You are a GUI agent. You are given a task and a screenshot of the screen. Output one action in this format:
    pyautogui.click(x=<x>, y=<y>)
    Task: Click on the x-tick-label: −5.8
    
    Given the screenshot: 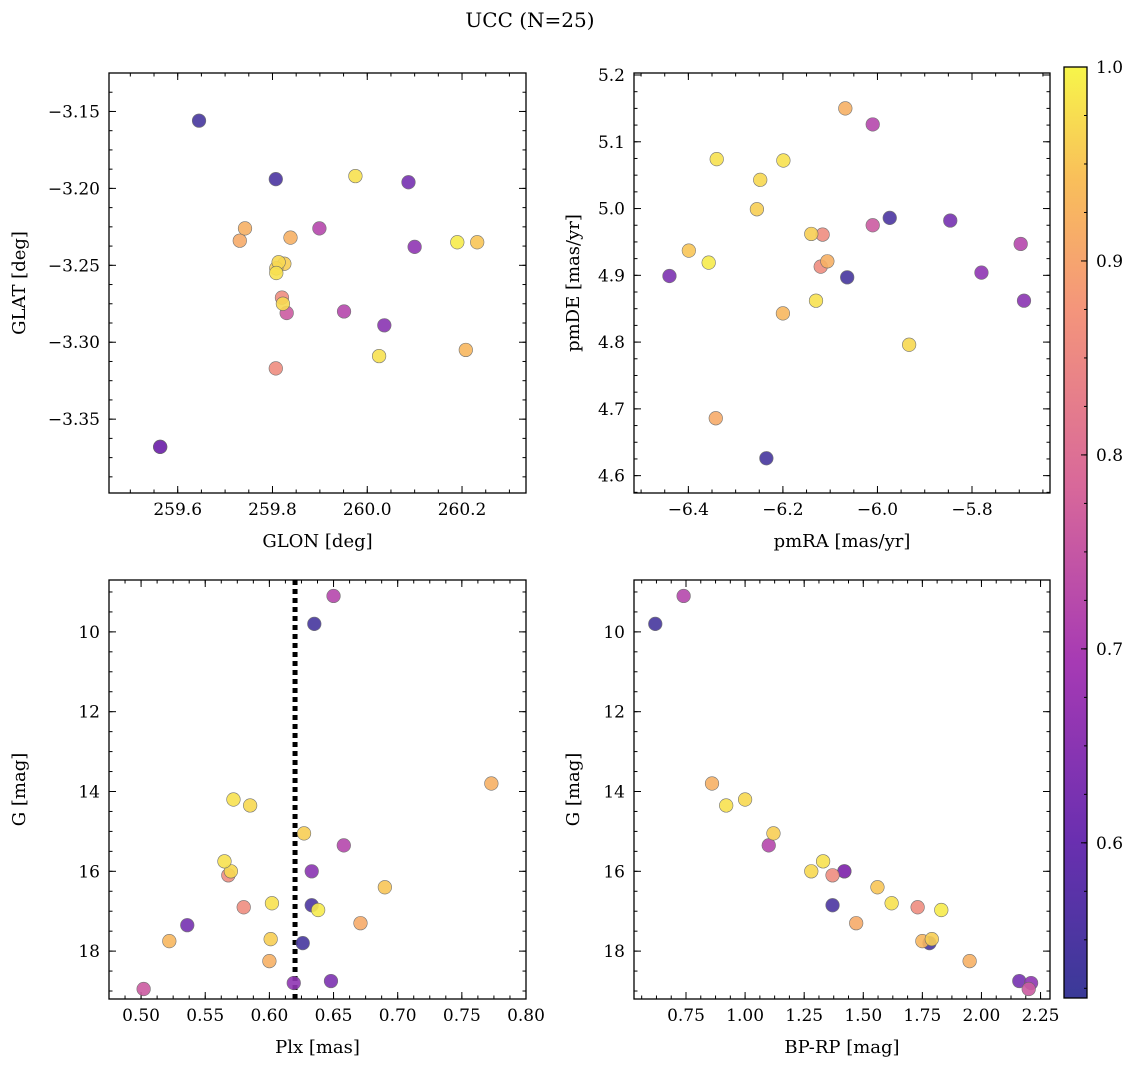 What is the action you would take?
    pyautogui.click(x=971, y=510)
    